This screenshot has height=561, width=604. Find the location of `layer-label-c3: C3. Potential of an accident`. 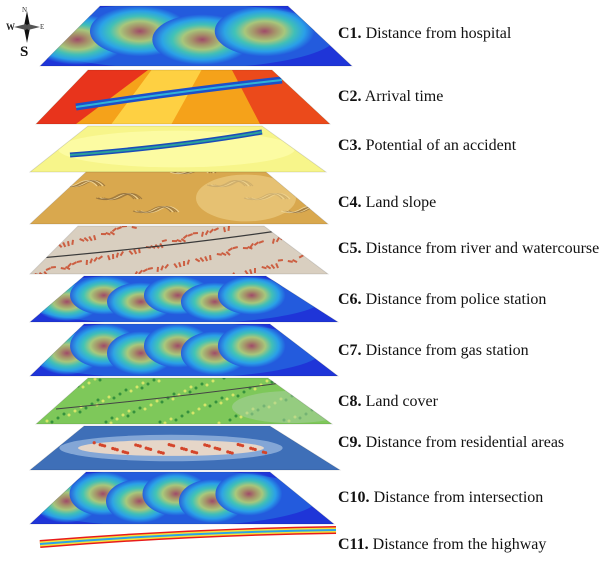

layer-label-c3: C3. Potential of an accident is located at coordinates (427, 145).